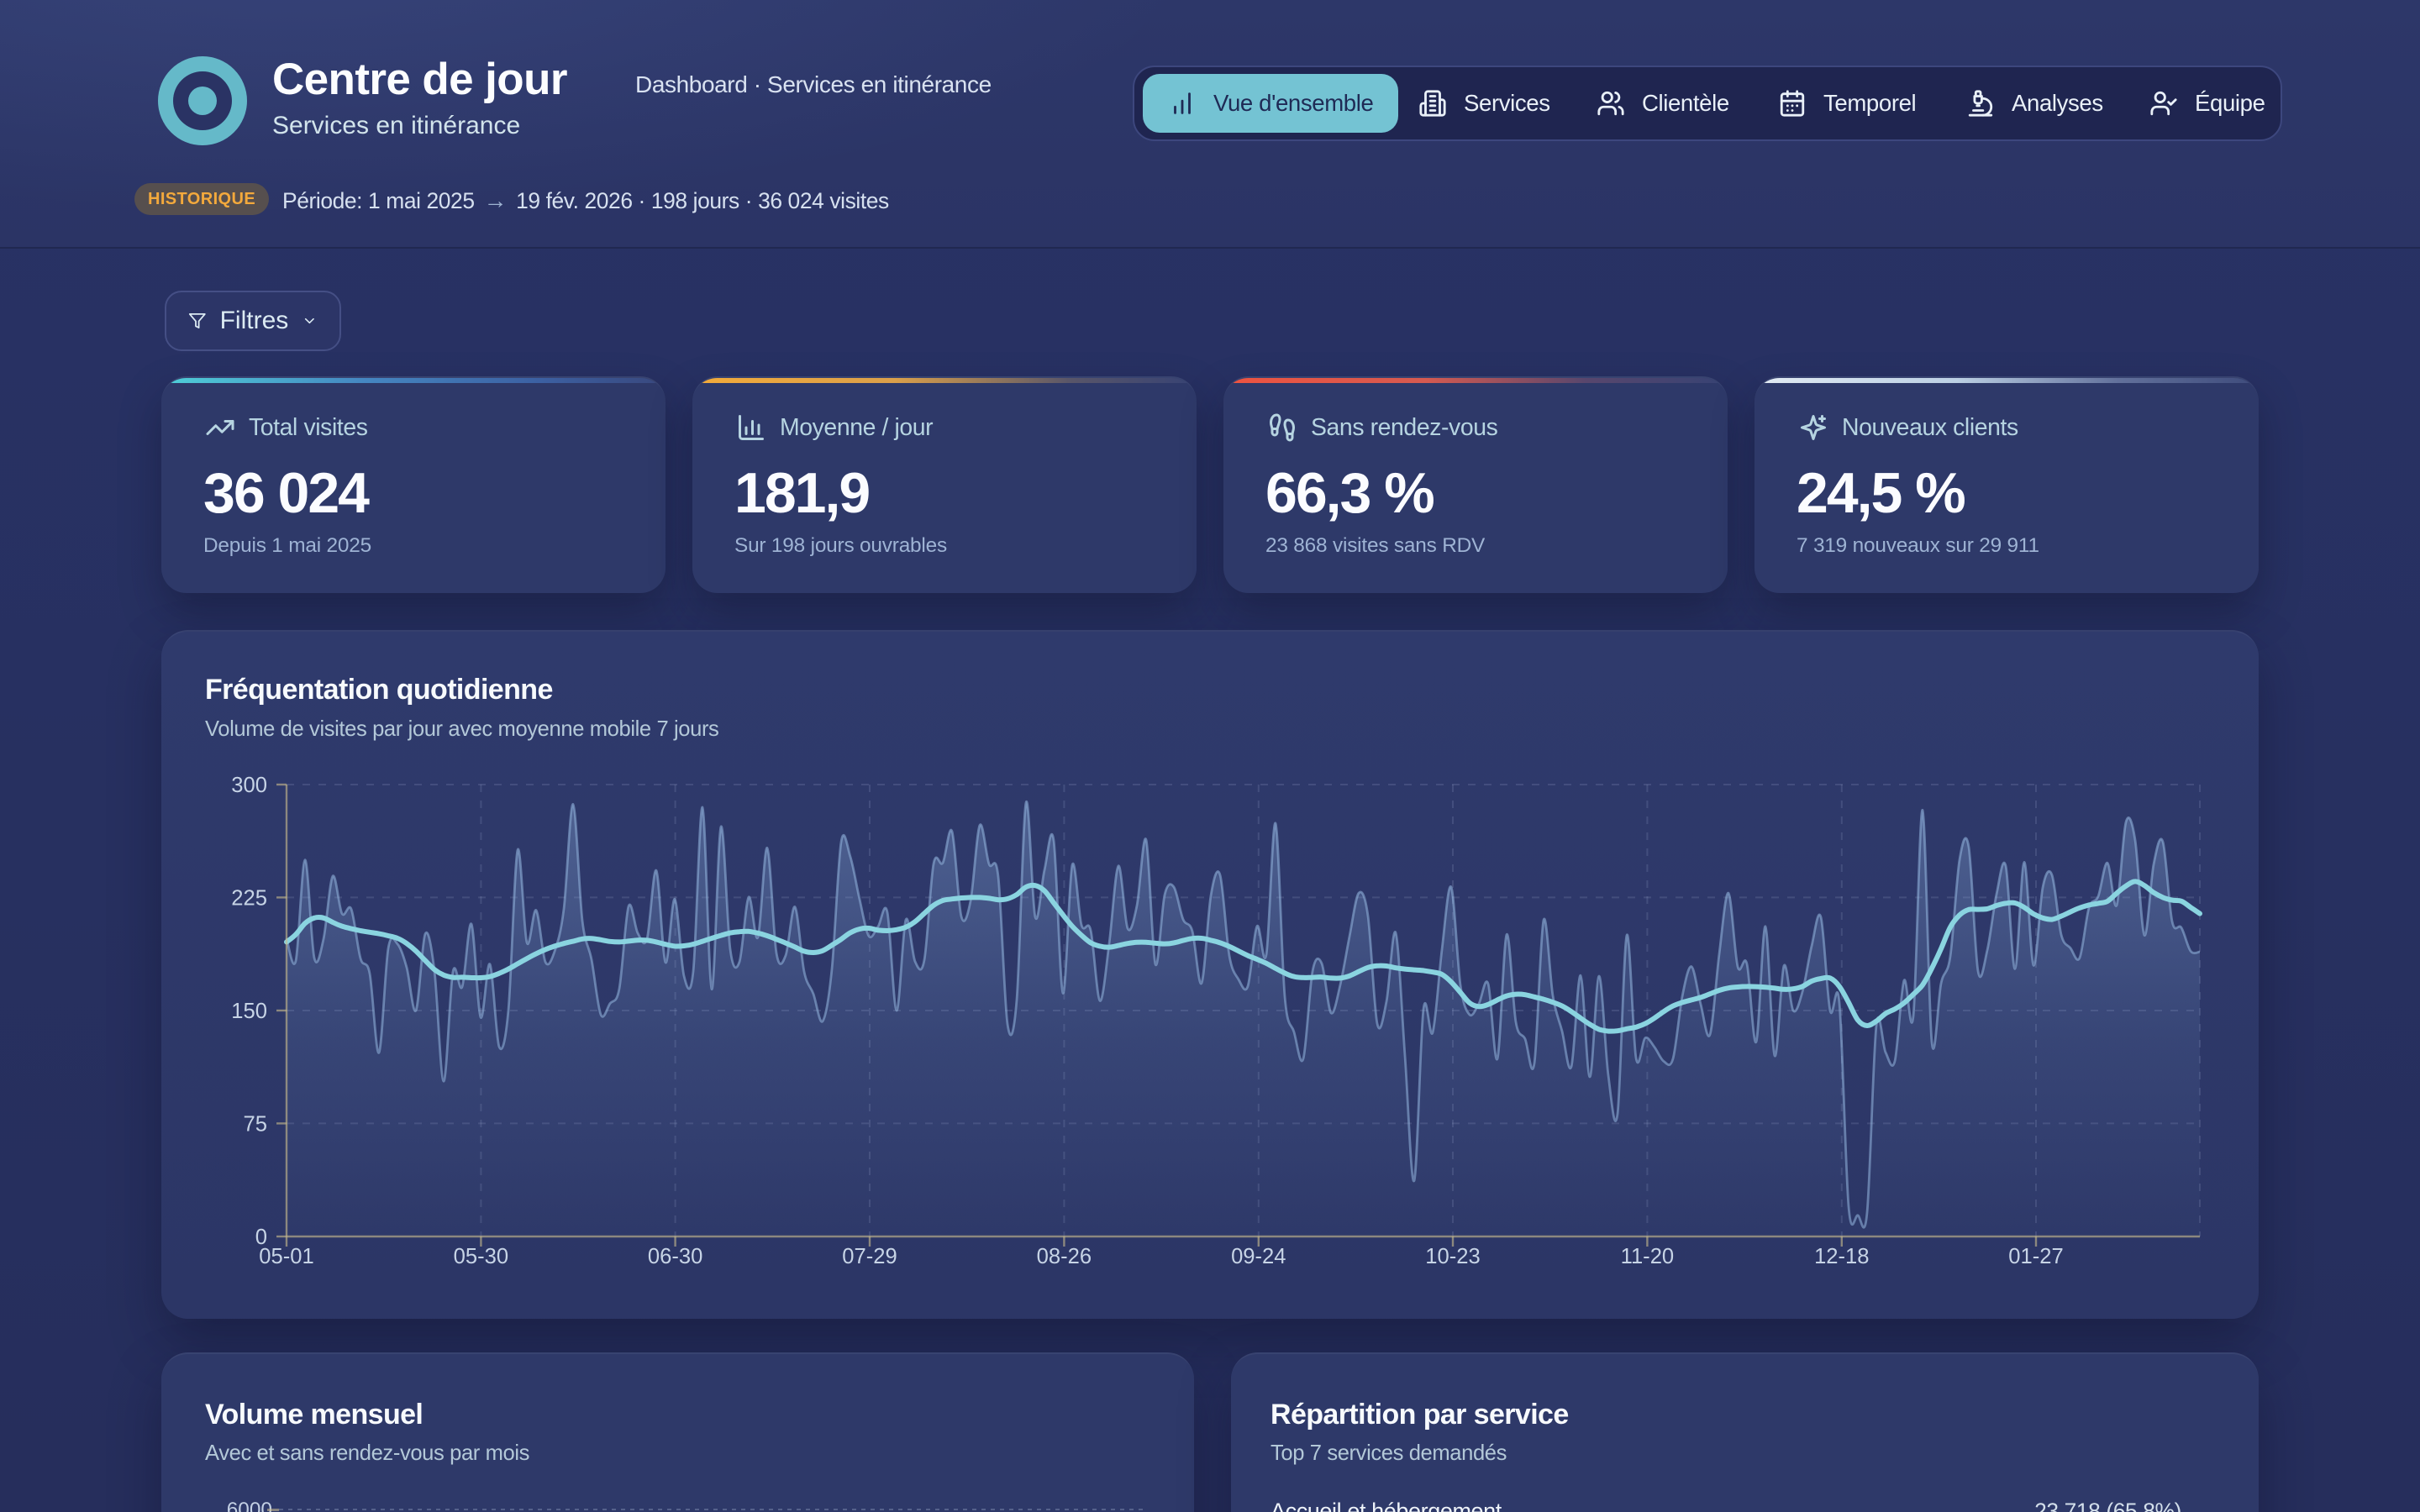  Describe the element at coordinates (675, 1256) in the screenshot. I see `svg-text: 06-30` at that location.